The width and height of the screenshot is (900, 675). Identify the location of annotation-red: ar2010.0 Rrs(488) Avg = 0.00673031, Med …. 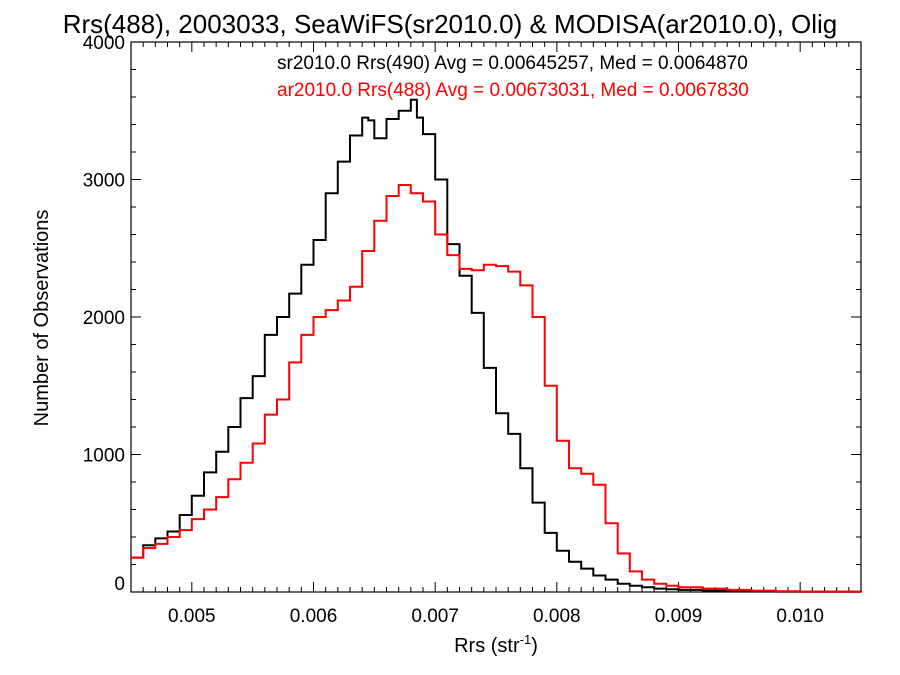
(513, 90).